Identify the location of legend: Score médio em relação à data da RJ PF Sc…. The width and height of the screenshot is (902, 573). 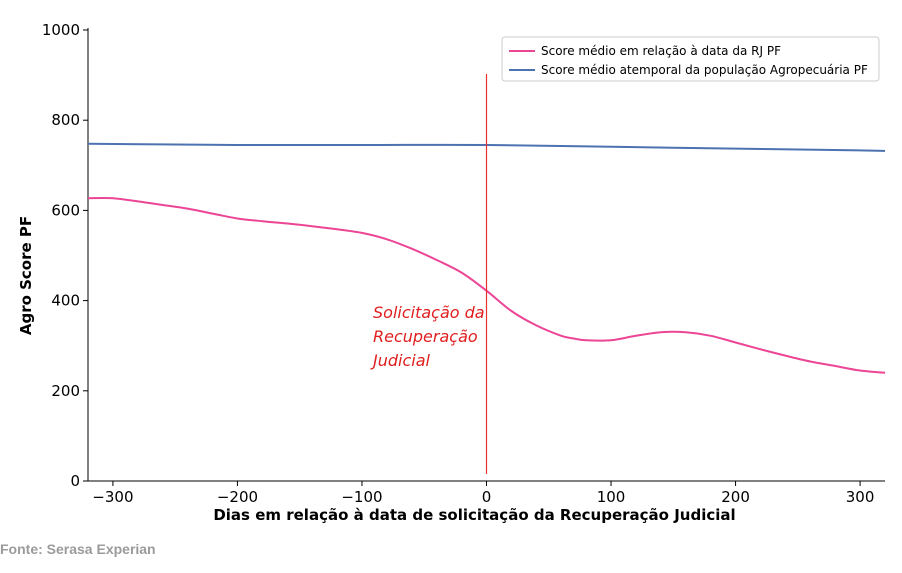
(690, 59).